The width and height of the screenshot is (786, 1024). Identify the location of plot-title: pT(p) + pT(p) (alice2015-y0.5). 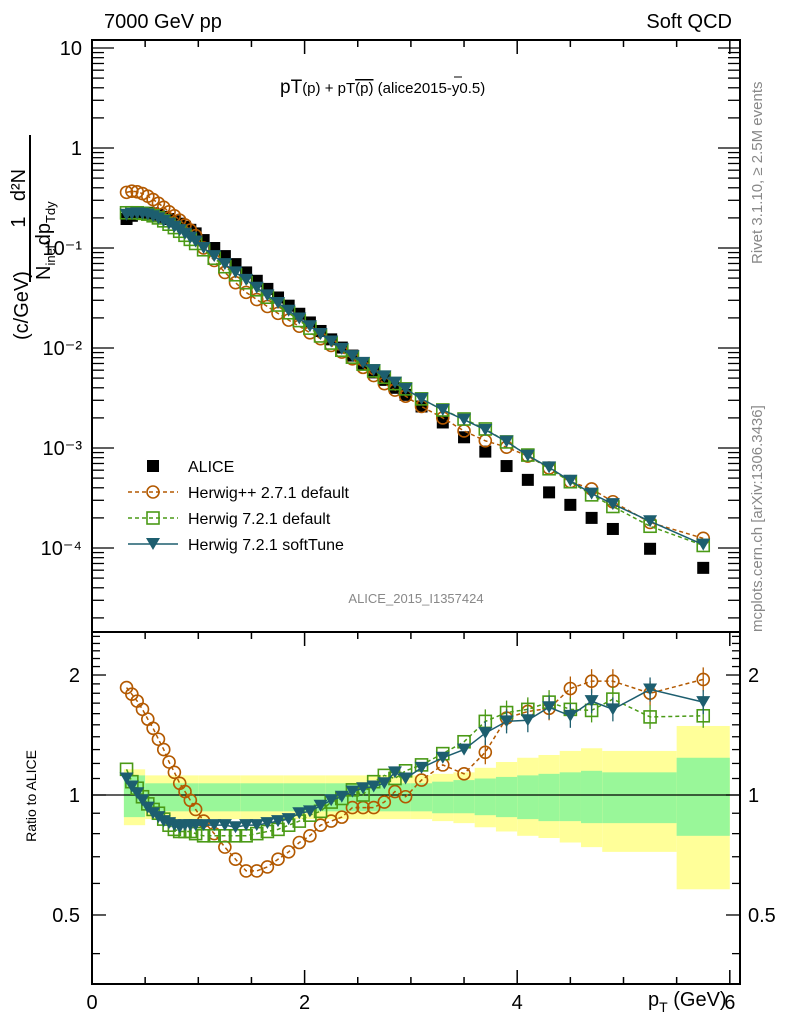
(382, 87).